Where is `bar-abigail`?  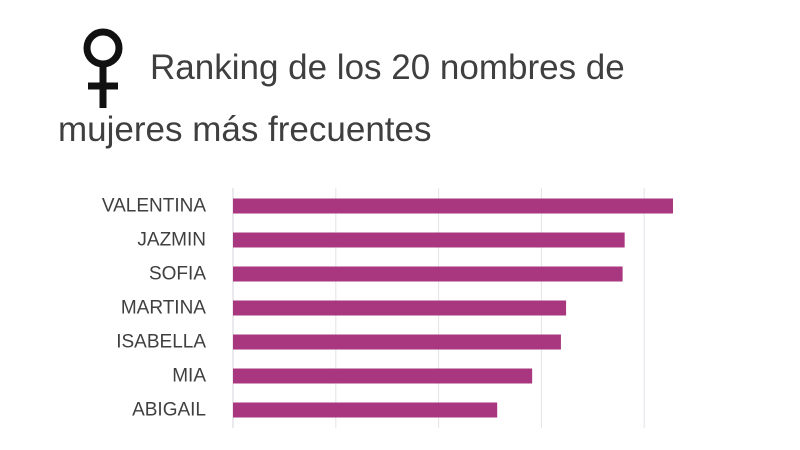 bar-abigail is located at coordinates (365, 410).